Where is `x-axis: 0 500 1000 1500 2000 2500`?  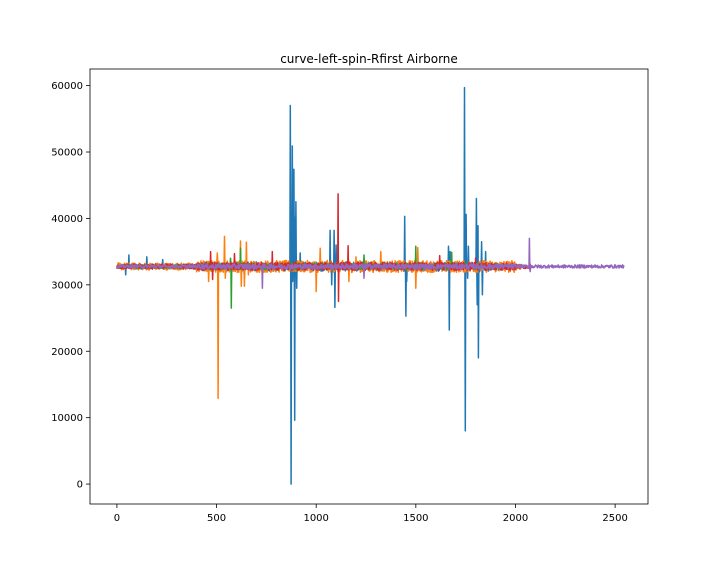 x-axis: 0 500 1000 1500 2000 2500 is located at coordinates (371, 514).